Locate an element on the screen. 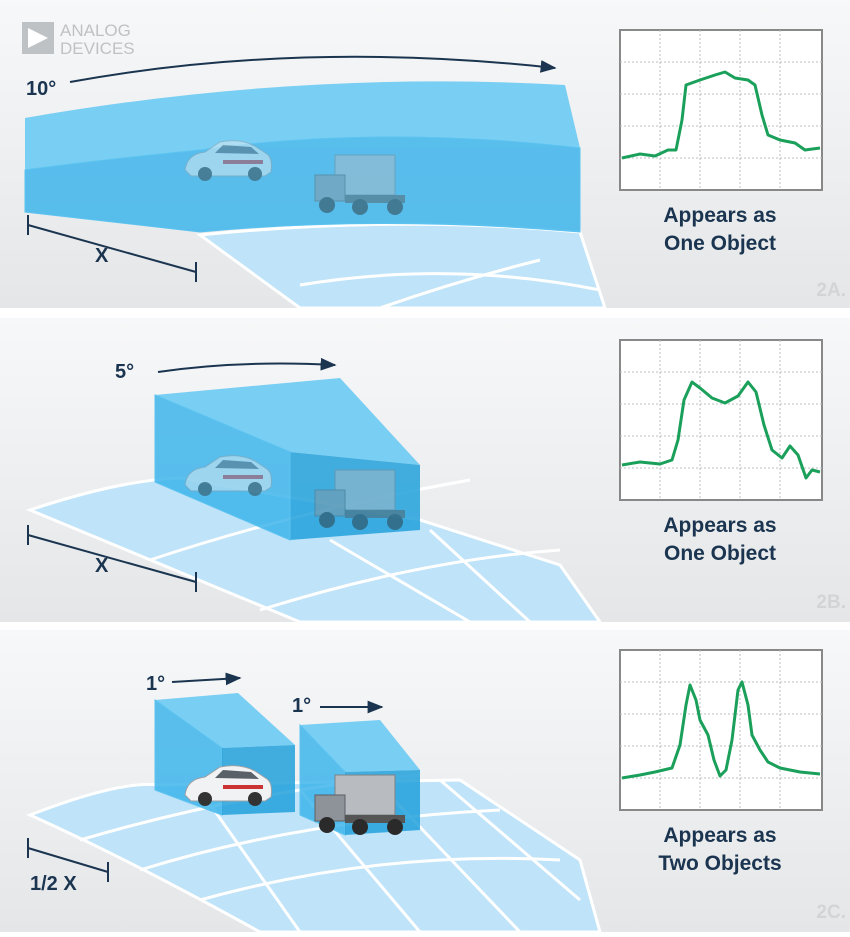 The image size is (850, 937). angle-label: 5° is located at coordinates (124, 372).